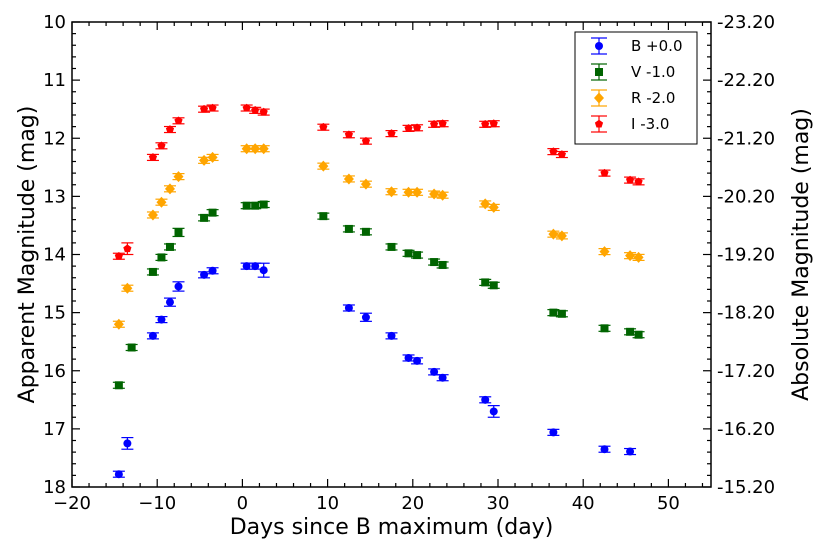  Describe the element at coordinates (54, 138) in the screenshot. I see `y-tick-label: 12` at that location.